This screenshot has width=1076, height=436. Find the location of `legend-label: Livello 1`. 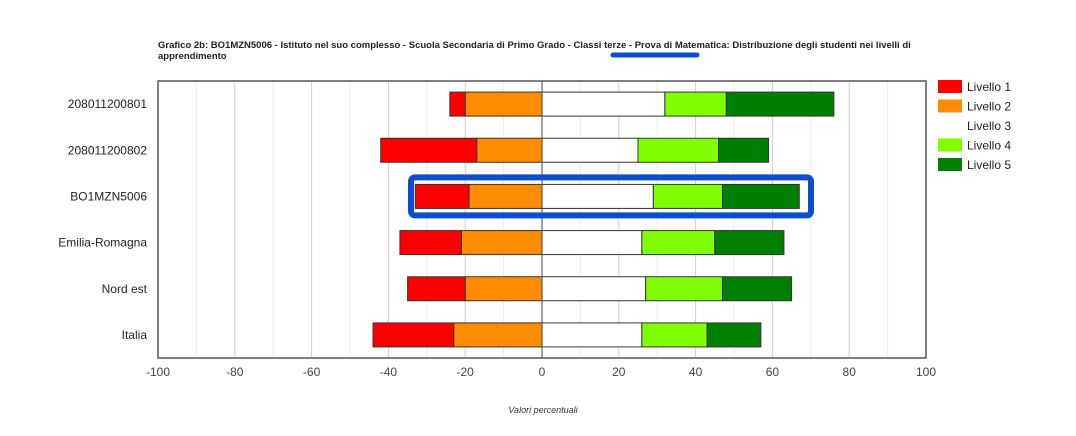

legend-label: Livello 1 is located at coordinates (989, 87).